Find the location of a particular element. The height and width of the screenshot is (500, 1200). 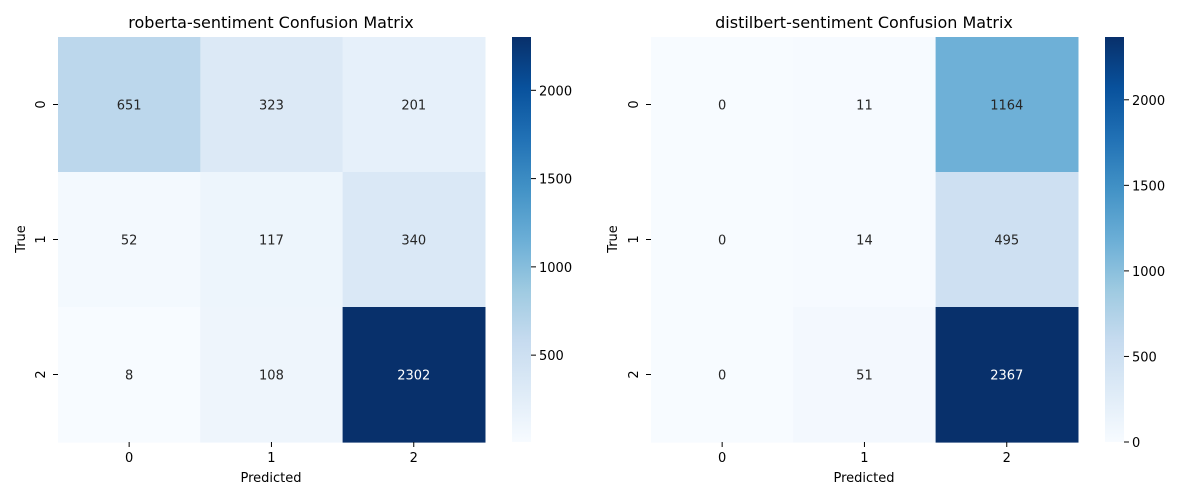

roberta-colorbar-gradient is located at coordinates (521, 239).